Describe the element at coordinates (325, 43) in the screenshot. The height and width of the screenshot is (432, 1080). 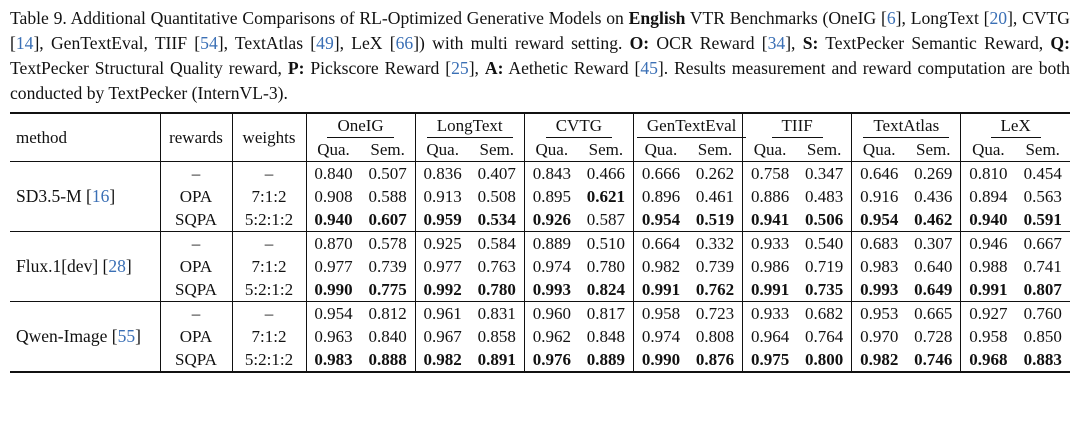
I see `citation-link: 49` at that location.